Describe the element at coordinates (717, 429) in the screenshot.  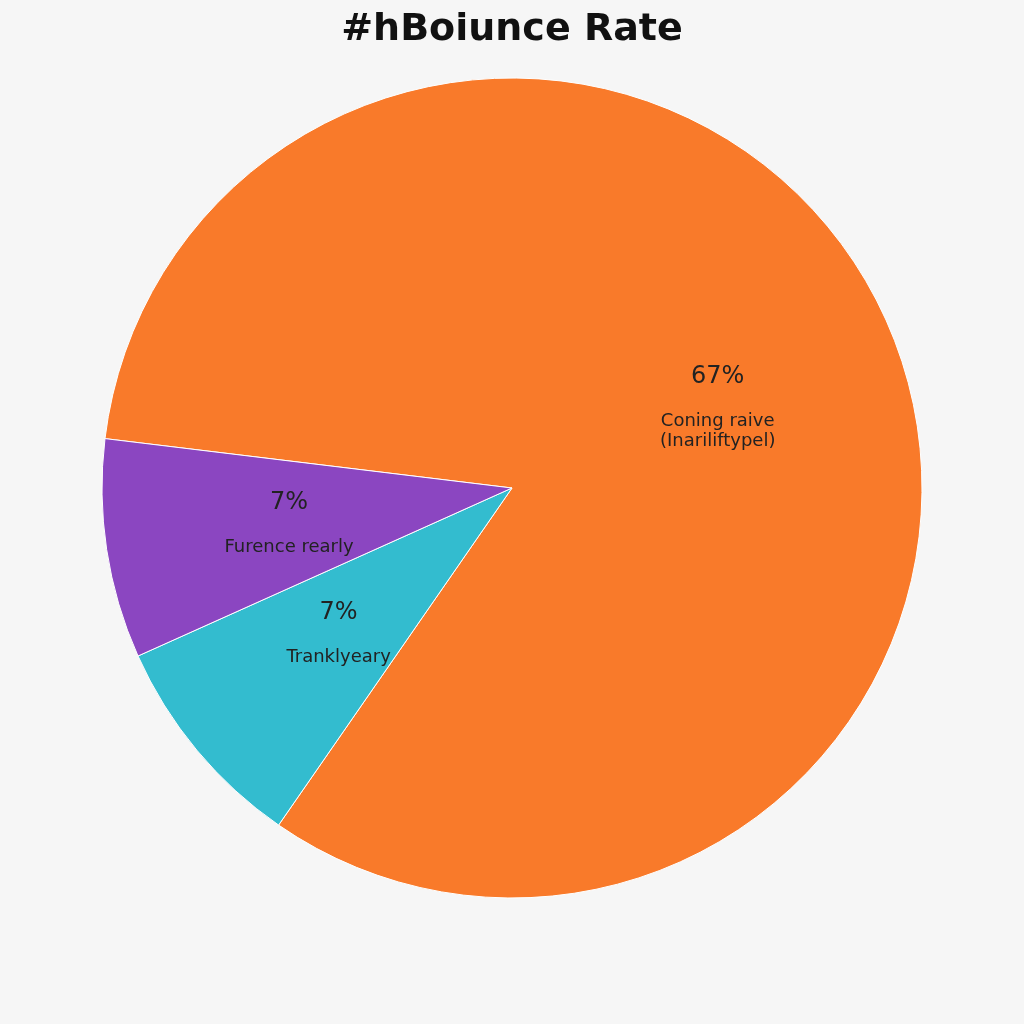
I see `slice-label: Coning raive (Inariliftypel)` at that location.